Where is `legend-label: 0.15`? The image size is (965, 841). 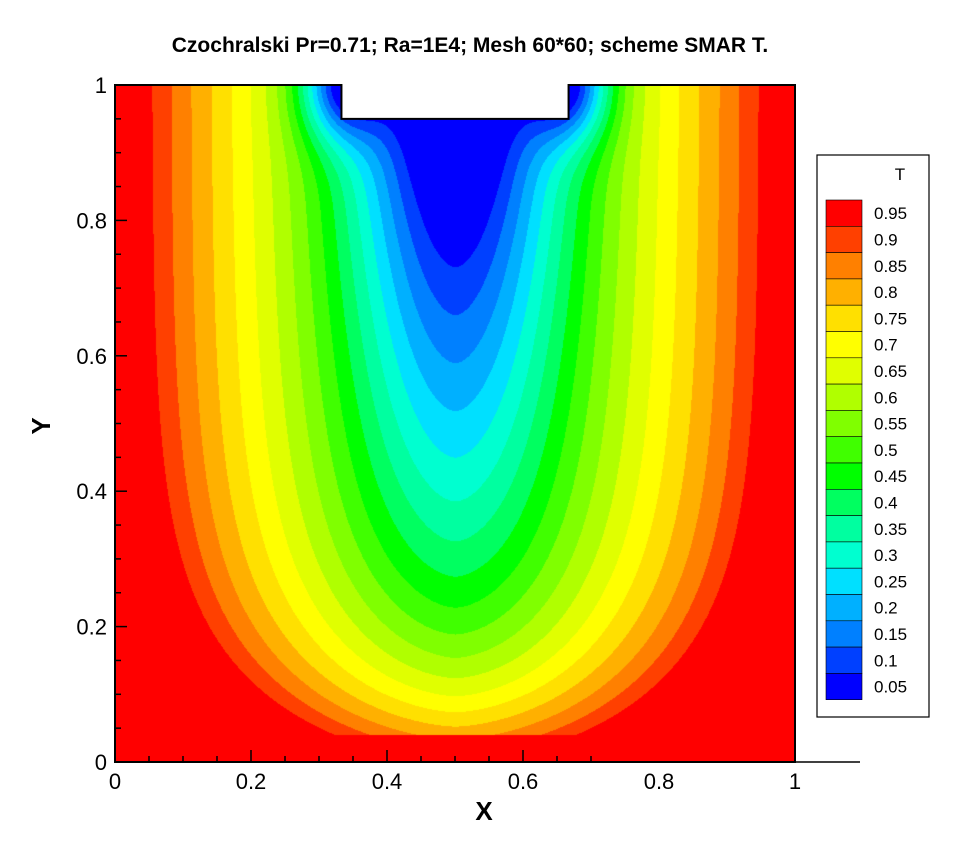
legend-label: 0.15 is located at coordinates (890, 634).